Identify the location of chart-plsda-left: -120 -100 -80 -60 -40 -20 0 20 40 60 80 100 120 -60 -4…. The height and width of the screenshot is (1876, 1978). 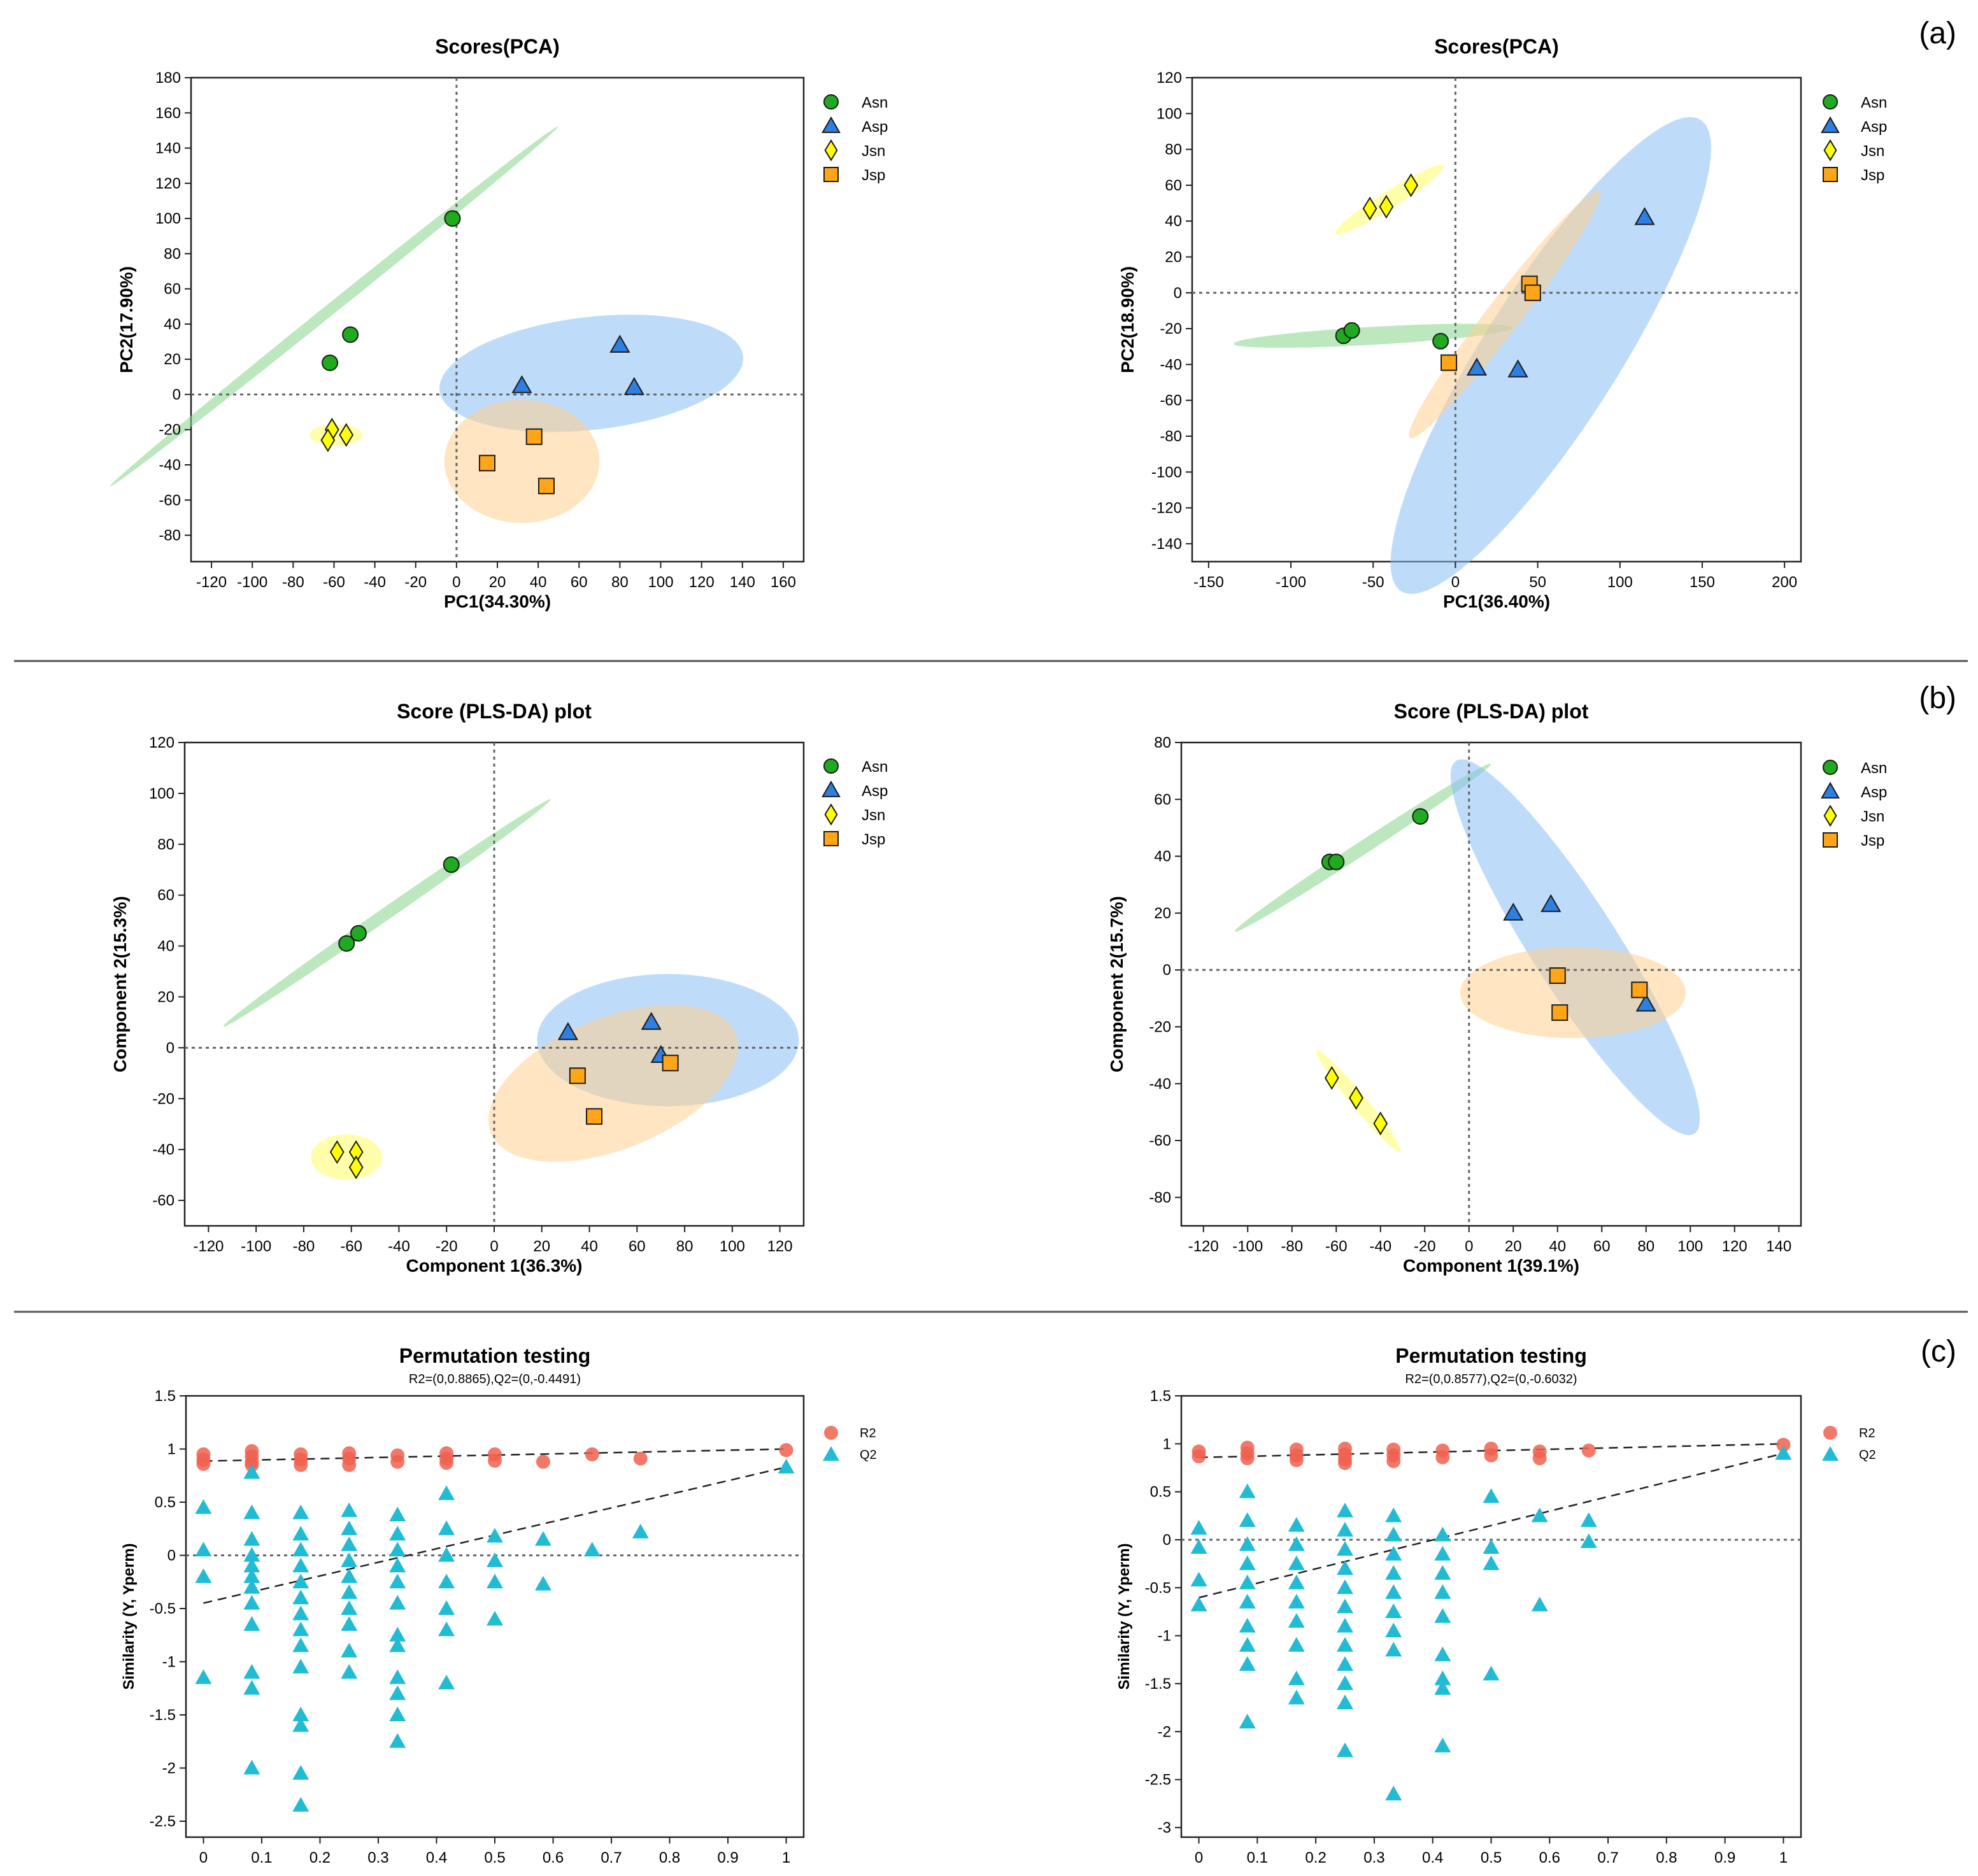
(499, 988).